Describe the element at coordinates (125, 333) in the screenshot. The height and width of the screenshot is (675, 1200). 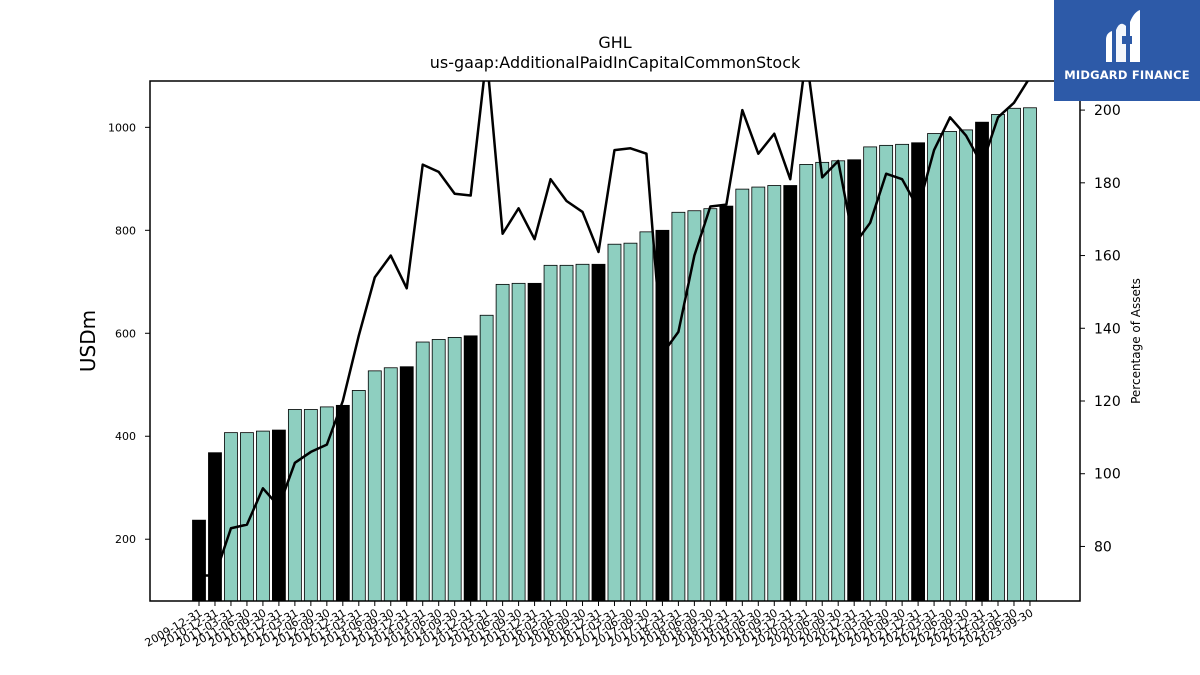
I see `y-tick-label: 600` at that location.